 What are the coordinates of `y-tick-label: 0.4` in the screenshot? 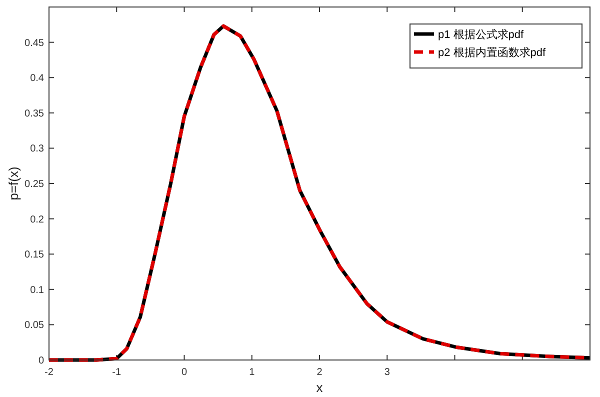 It's located at (37, 78).